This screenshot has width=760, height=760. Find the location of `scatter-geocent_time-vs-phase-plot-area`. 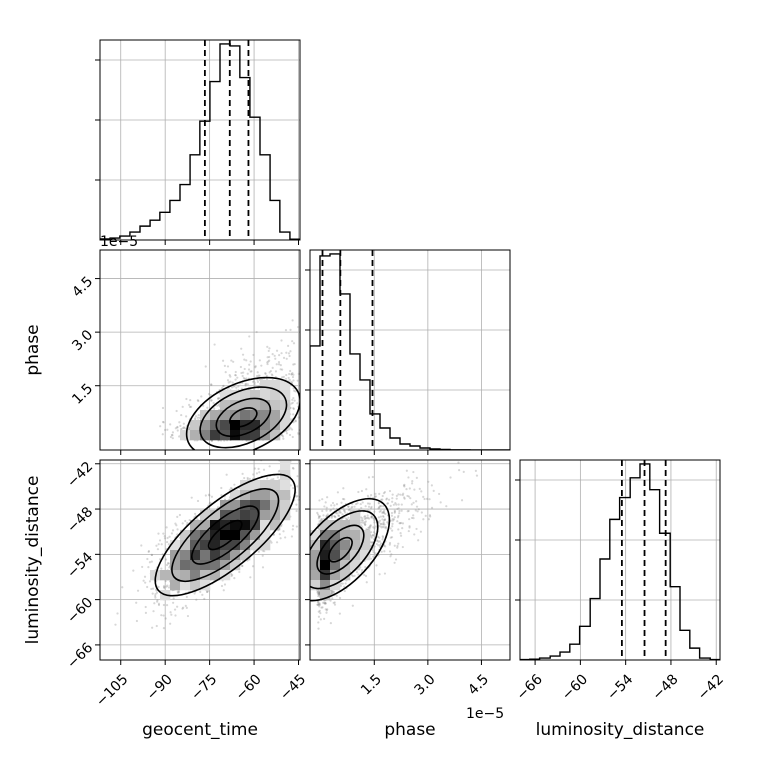

scatter-geocent_time-vs-phase-plot-area is located at coordinates (223, 350).